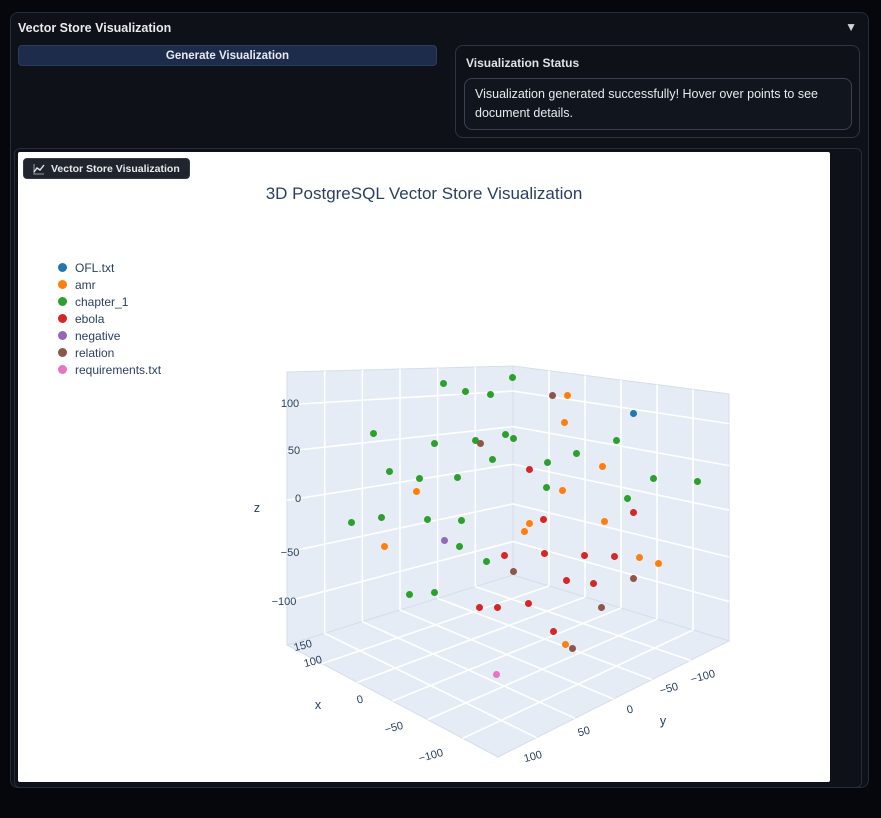 The width and height of the screenshot is (881, 818). Describe the element at coordinates (851, 27) in the screenshot. I see `collapse-chevron-icon: ▼` at that location.